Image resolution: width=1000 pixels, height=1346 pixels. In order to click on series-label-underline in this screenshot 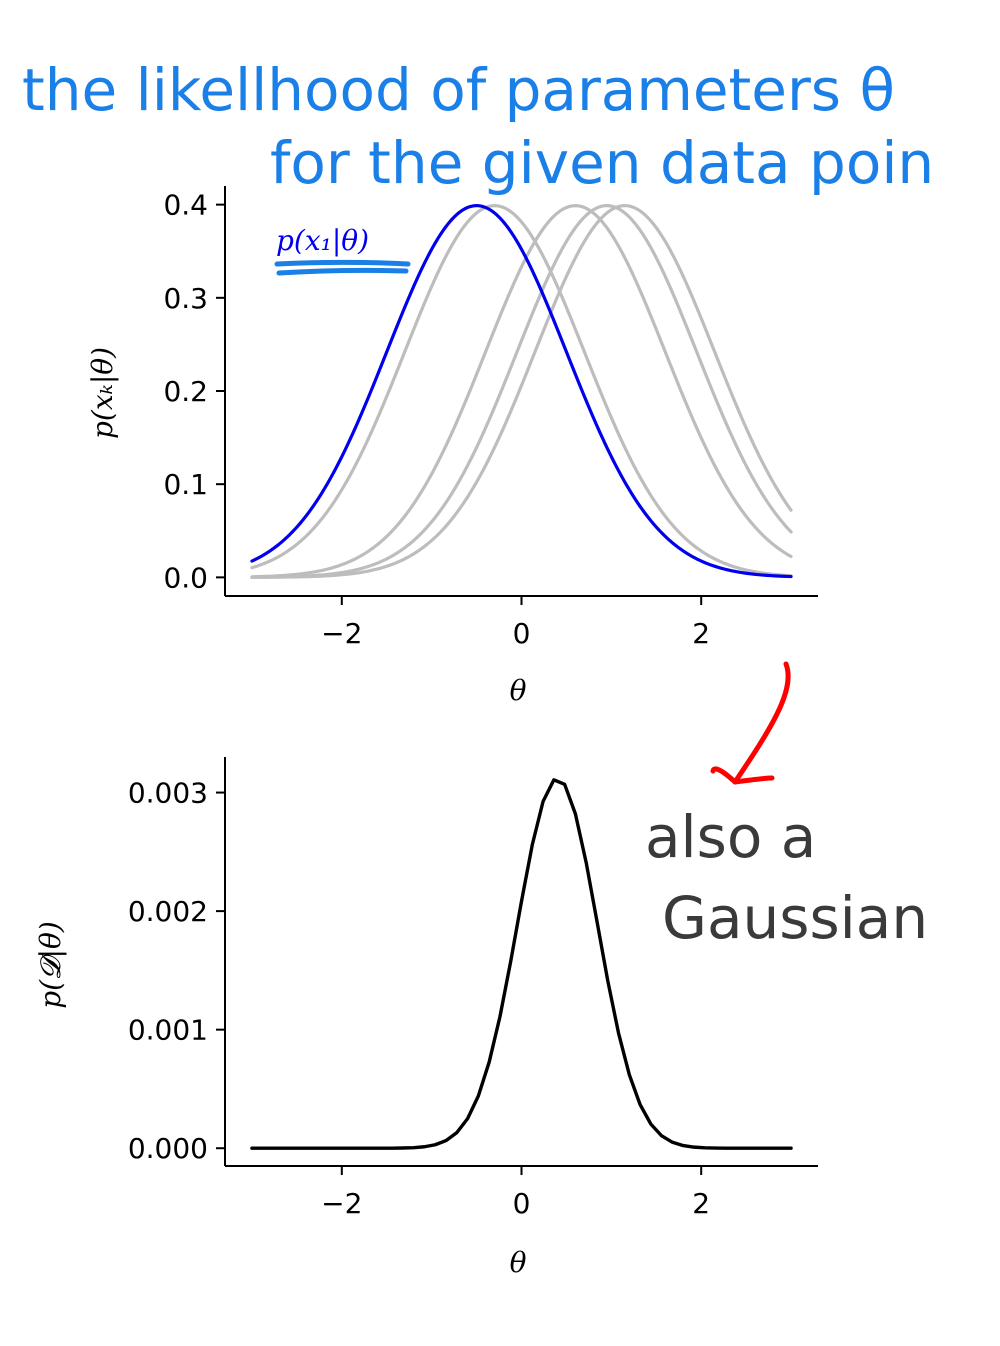, I will do `click(342, 268)`.